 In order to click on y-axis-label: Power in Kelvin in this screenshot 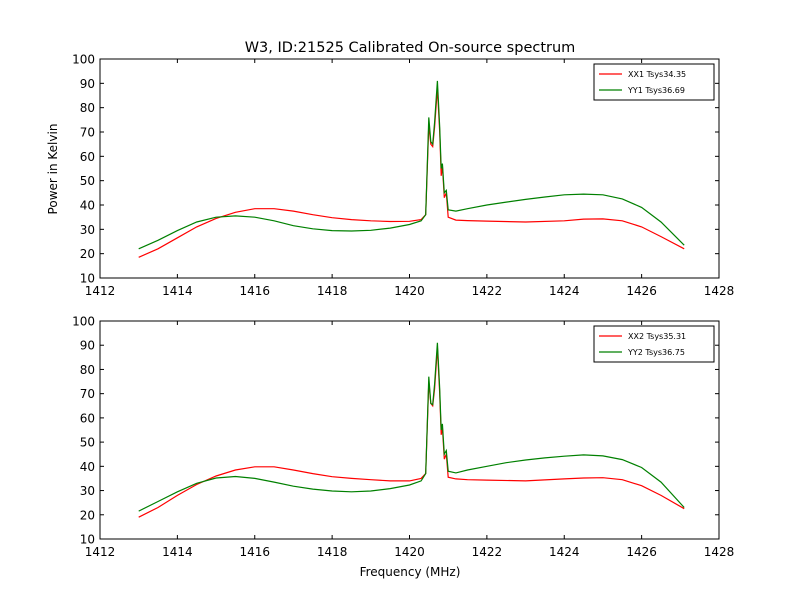, I will do `click(53, 169)`.